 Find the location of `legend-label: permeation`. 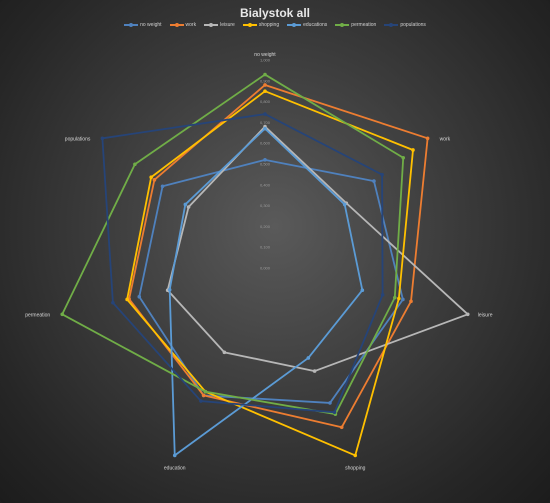

legend-label: permeation is located at coordinates (364, 25).